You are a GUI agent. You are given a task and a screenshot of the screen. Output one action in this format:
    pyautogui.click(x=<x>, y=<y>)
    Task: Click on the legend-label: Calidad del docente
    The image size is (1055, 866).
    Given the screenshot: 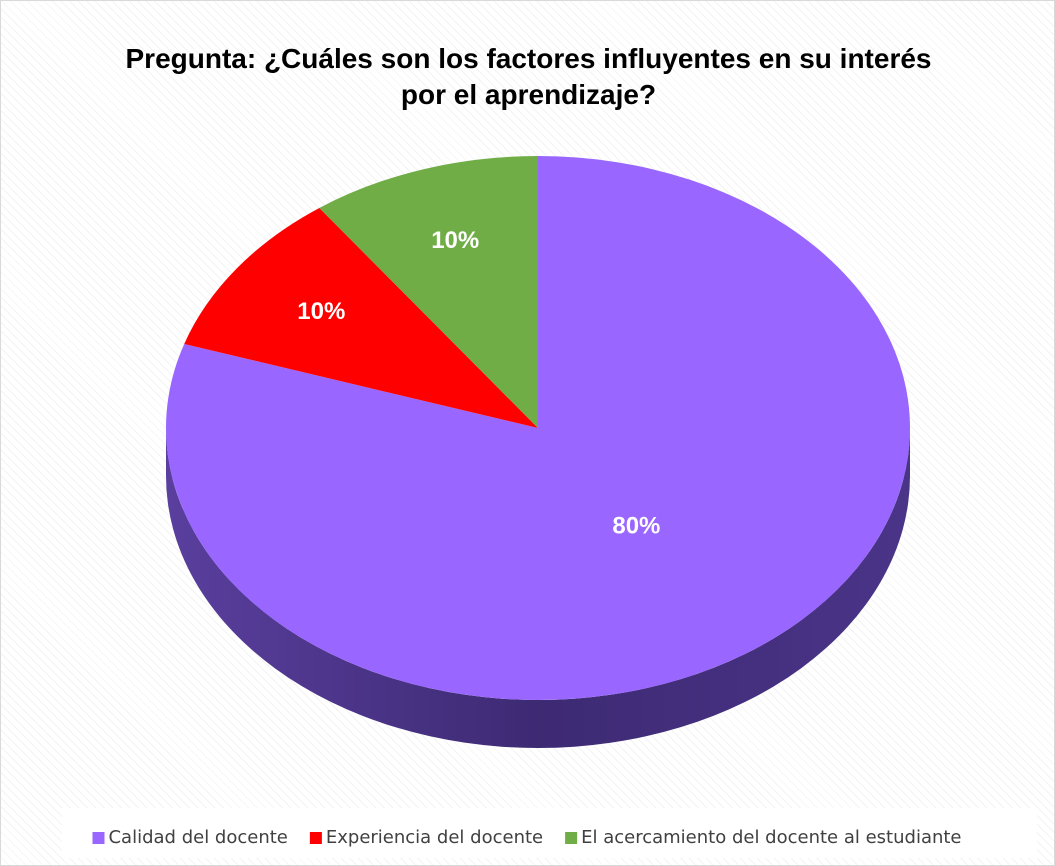 What is the action you would take?
    pyautogui.click(x=197, y=837)
    